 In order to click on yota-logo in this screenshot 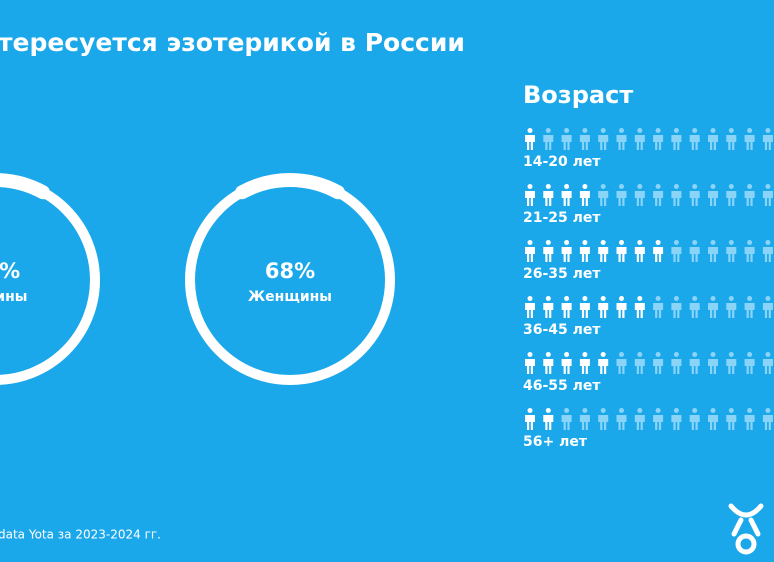, I will do `click(746, 529)`.